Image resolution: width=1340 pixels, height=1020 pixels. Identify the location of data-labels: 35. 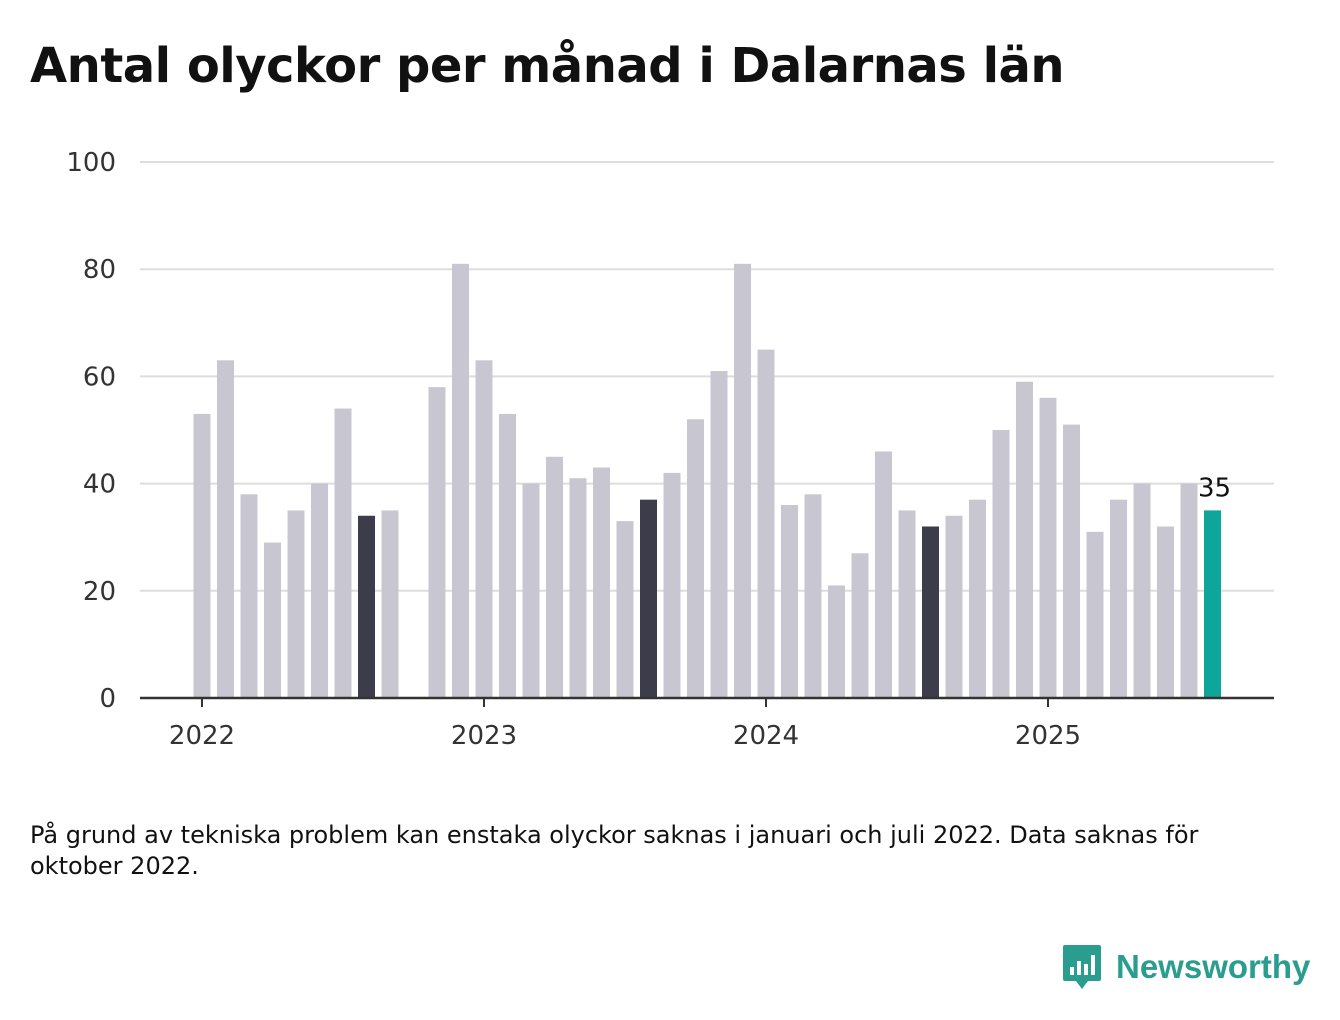
(1214, 488).